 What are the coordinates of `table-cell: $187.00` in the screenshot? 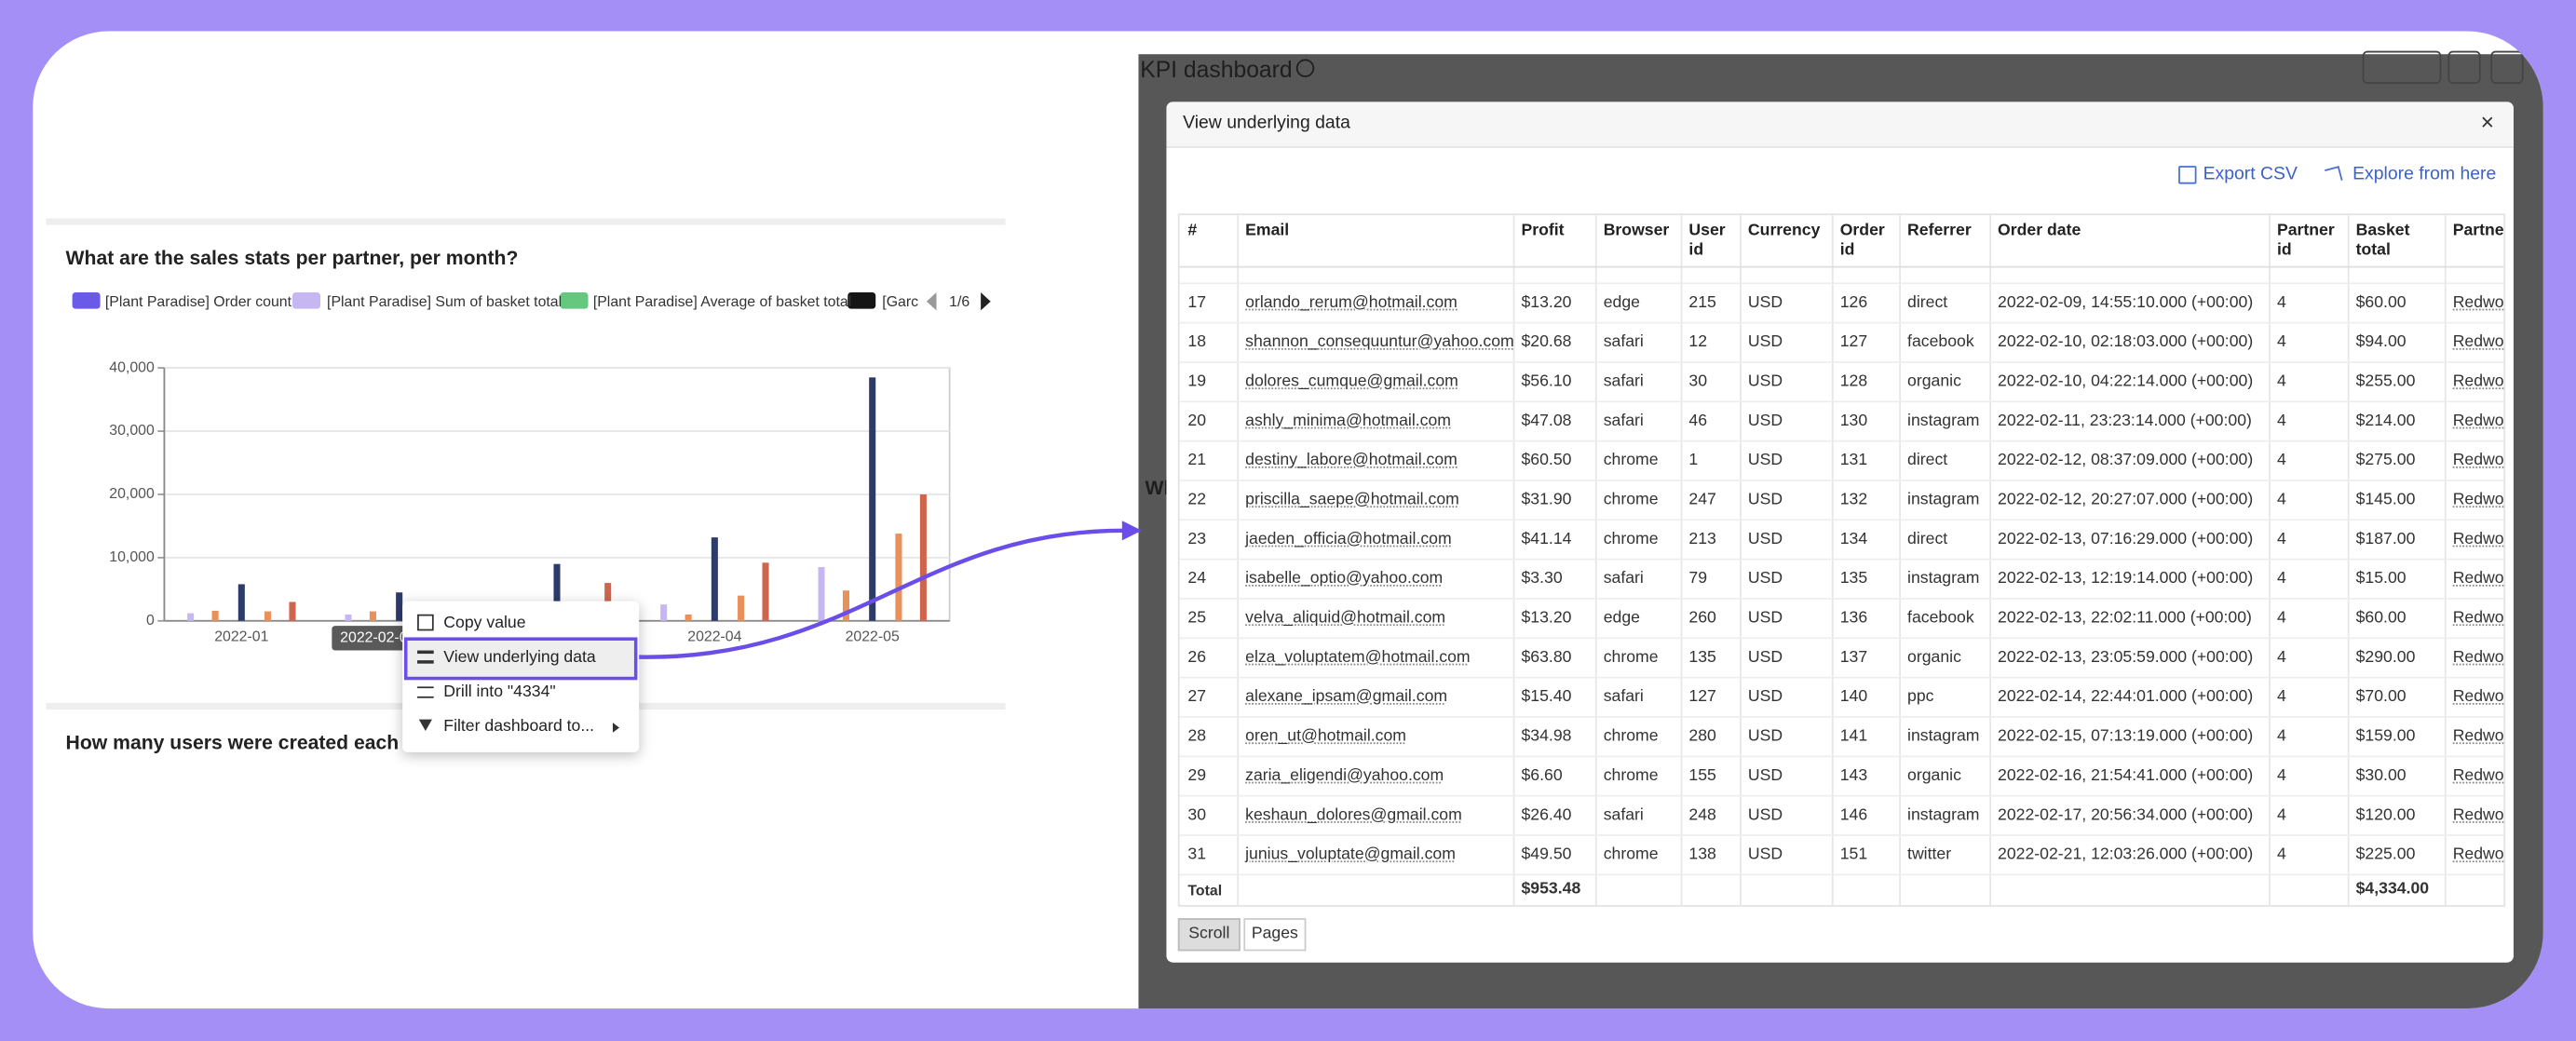 It's located at (2385, 540).